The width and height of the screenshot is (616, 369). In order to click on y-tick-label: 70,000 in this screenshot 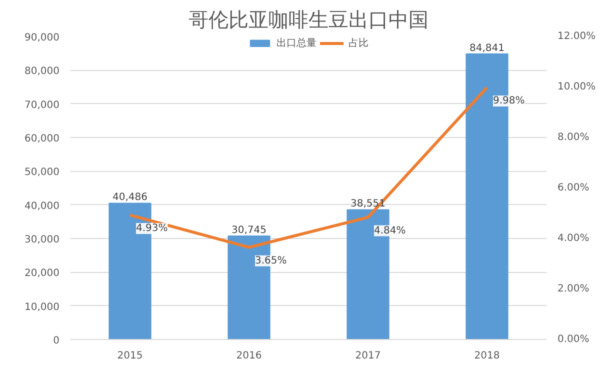, I will do `click(42, 105)`.